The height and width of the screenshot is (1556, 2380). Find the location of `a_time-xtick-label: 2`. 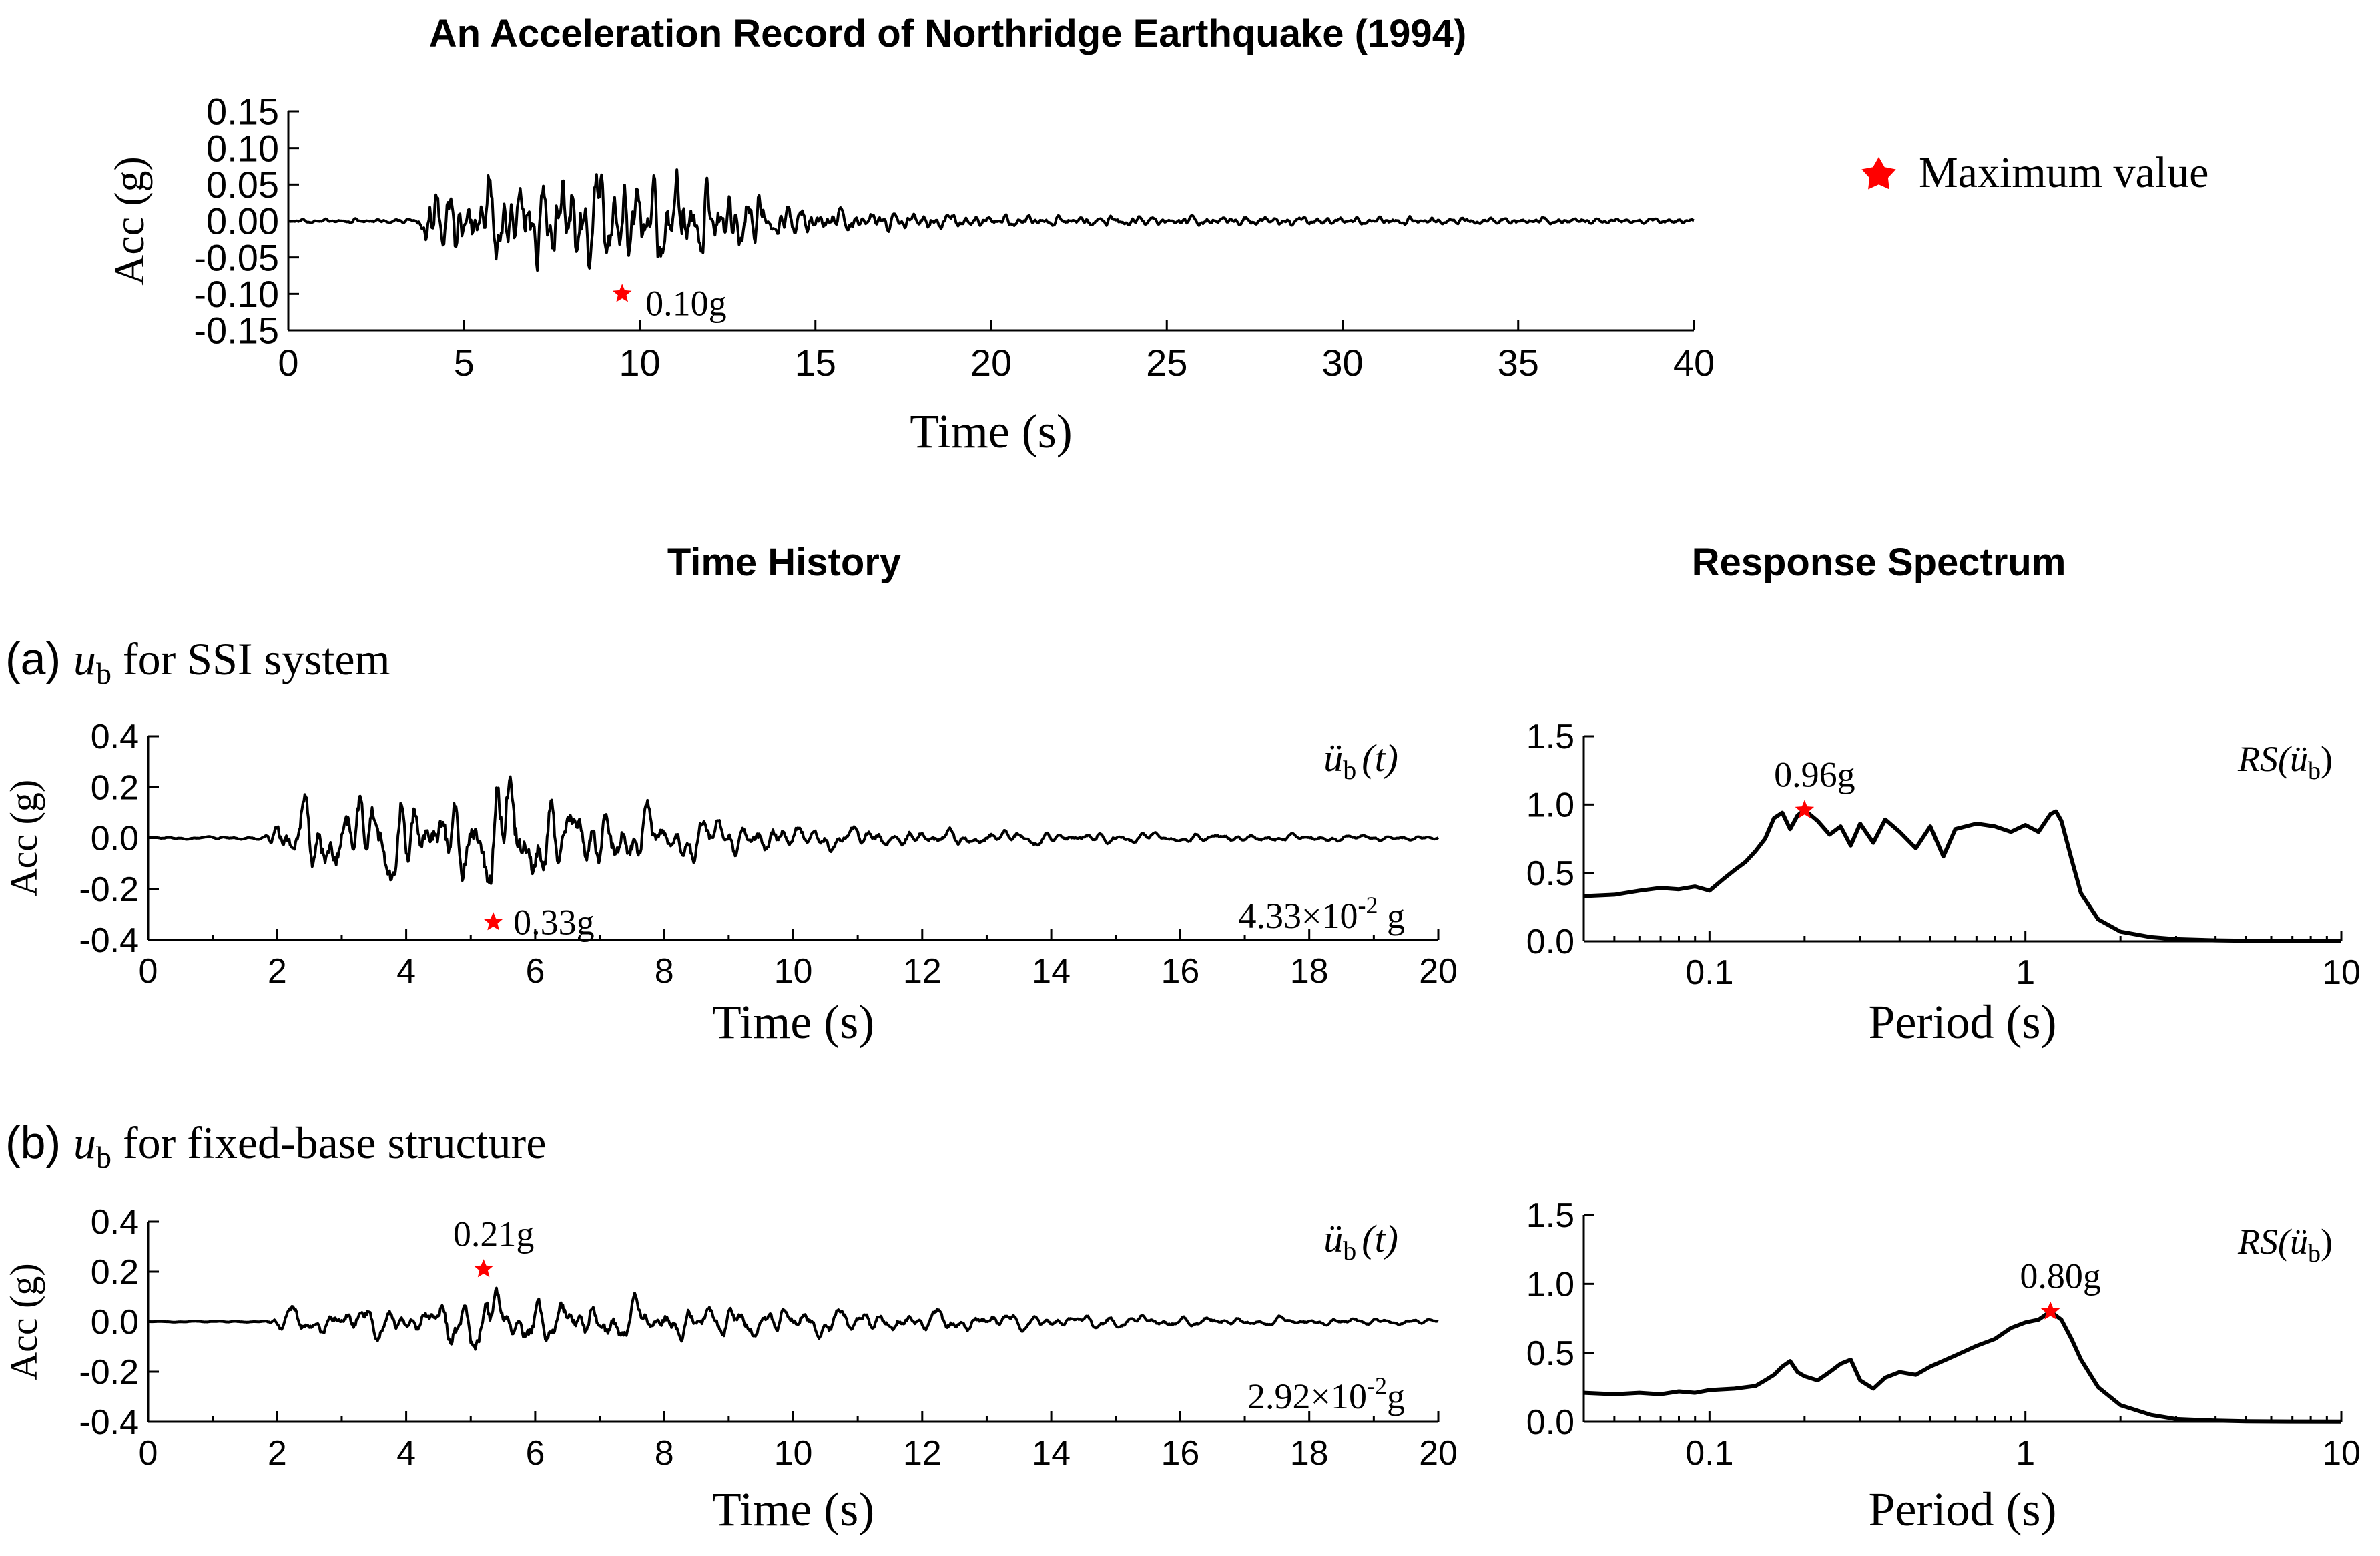

a_time-xtick-label: 2 is located at coordinates (277, 971).